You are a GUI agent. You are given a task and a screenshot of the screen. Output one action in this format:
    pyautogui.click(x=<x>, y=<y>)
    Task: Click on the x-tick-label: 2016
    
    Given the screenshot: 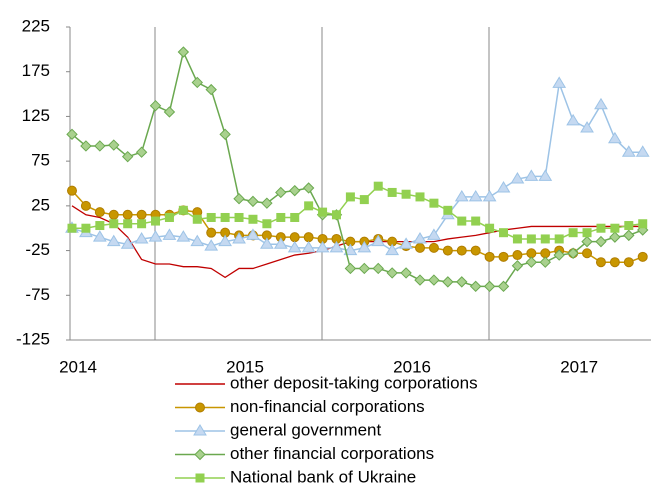 What is the action you would take?
    pyautogui.click(x=412, y=366)
    